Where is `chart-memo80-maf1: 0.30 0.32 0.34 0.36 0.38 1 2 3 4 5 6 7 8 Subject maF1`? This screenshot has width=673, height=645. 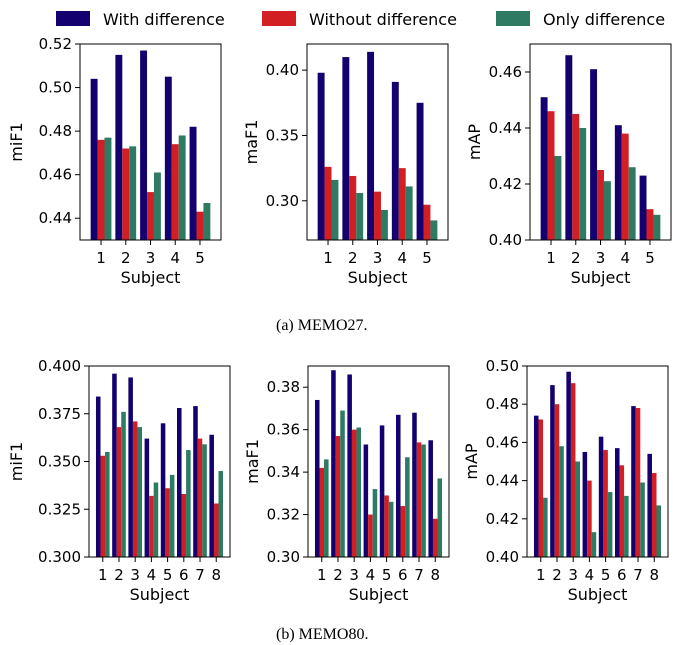
chart-memo80-maf1: 0.30 0.32 0.34 0.36 0.38 1 2 3 4 5 6 7 8 Subject maF1 is located at coordinates (346, 484).